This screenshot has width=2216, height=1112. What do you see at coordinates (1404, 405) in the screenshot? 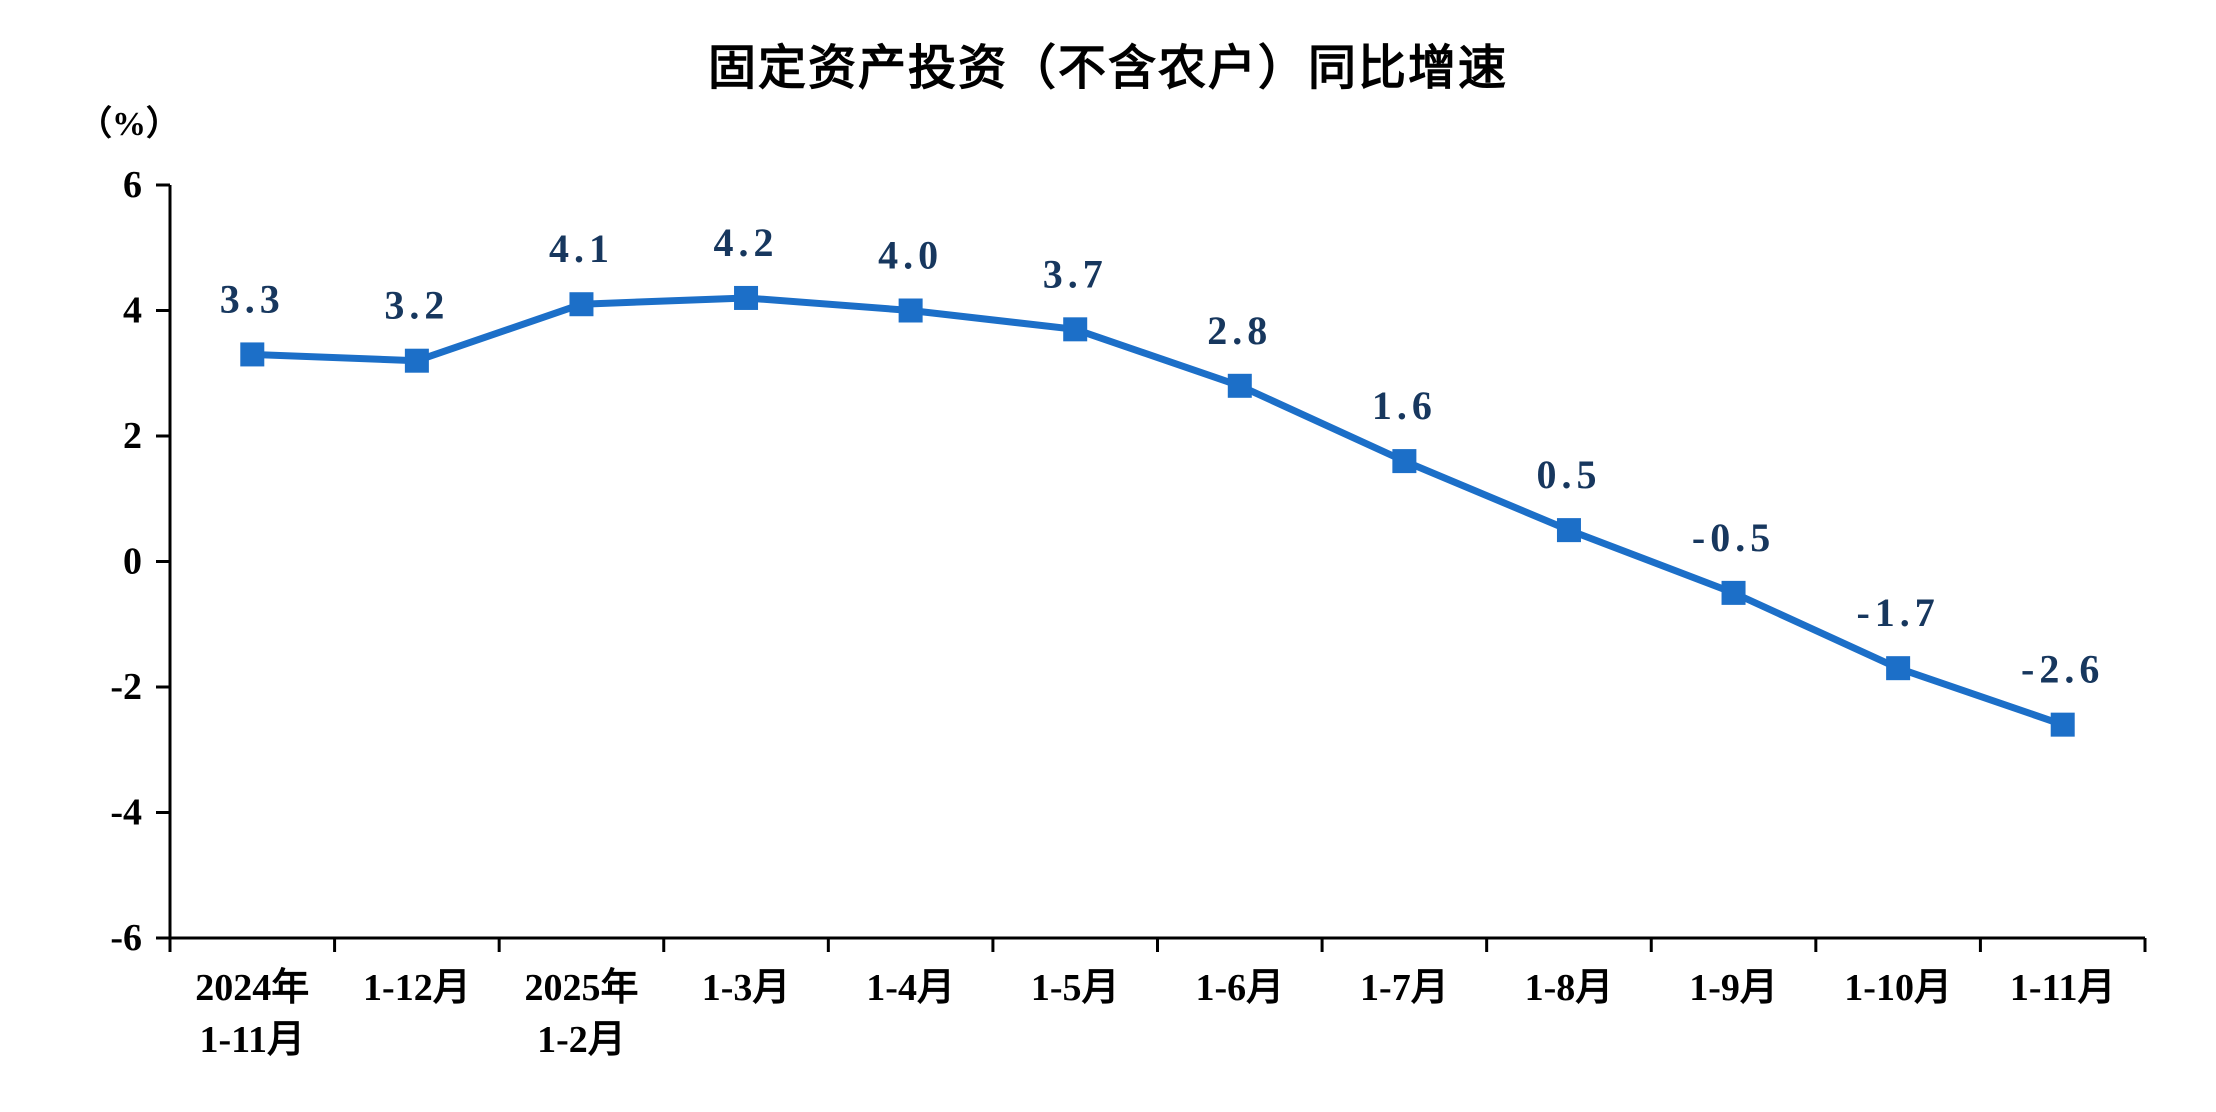
I see `data-point-label: 1.6` at bounding box center [1404, 405].